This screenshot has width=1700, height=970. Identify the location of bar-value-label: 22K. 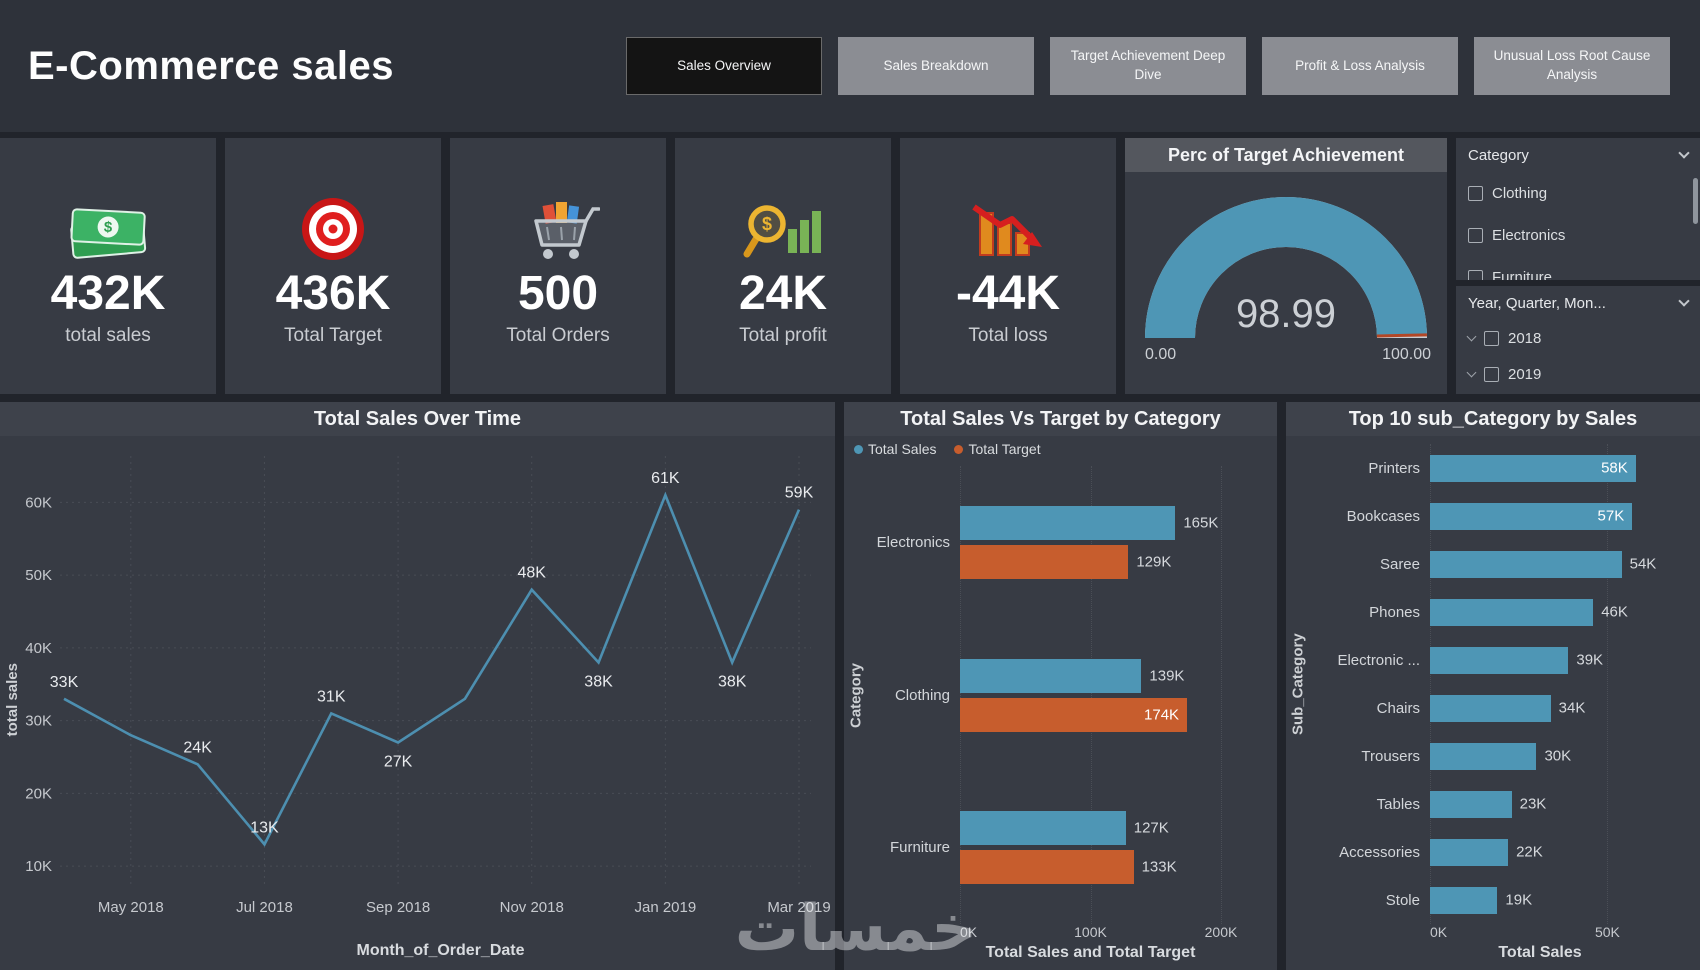
(1529, 852).